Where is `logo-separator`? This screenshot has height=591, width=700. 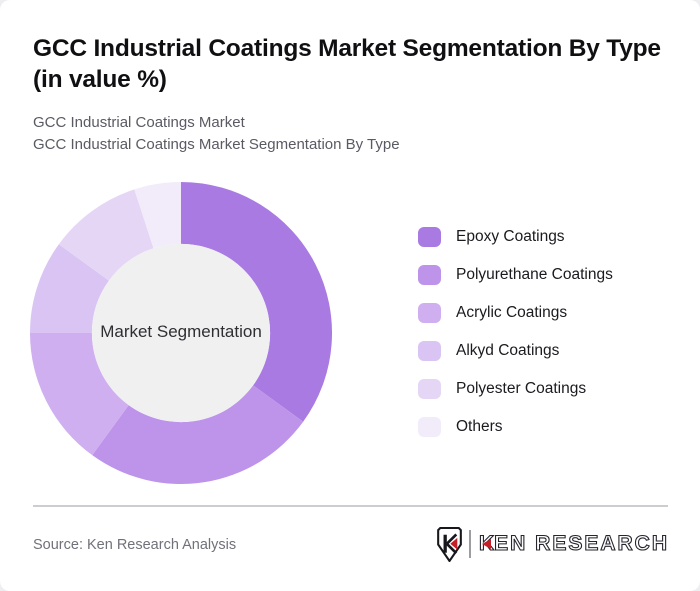
logo-separator is located at coordinates (469, 544).